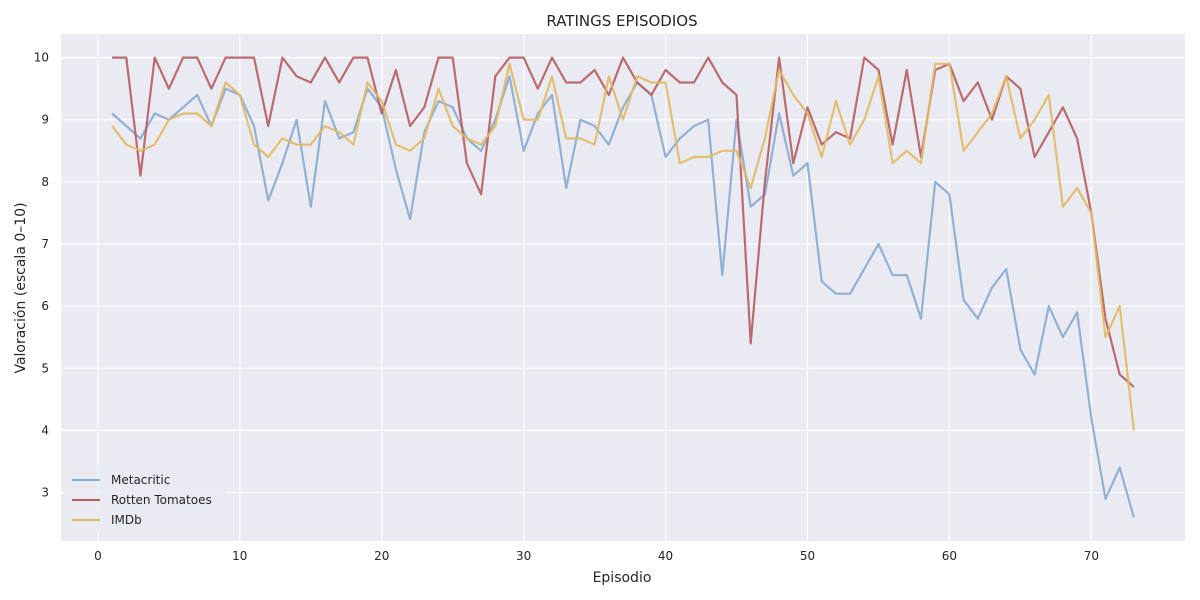 This screenshot has height=600, width=1200. Describe the element at coordinates (41, 275) in the screenshot. I see `y-axis-ticks: 3 4 5 6 7 8 9 10` at that location.